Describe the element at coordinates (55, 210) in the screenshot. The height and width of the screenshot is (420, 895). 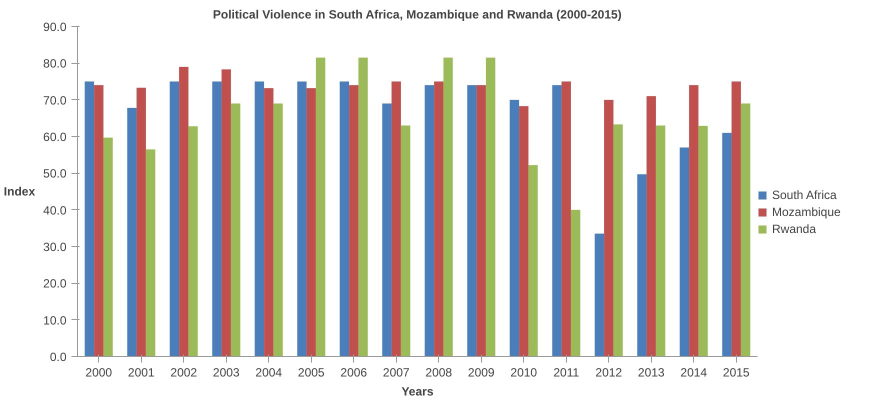
I see `y-tick-label: 40.0` at that location.